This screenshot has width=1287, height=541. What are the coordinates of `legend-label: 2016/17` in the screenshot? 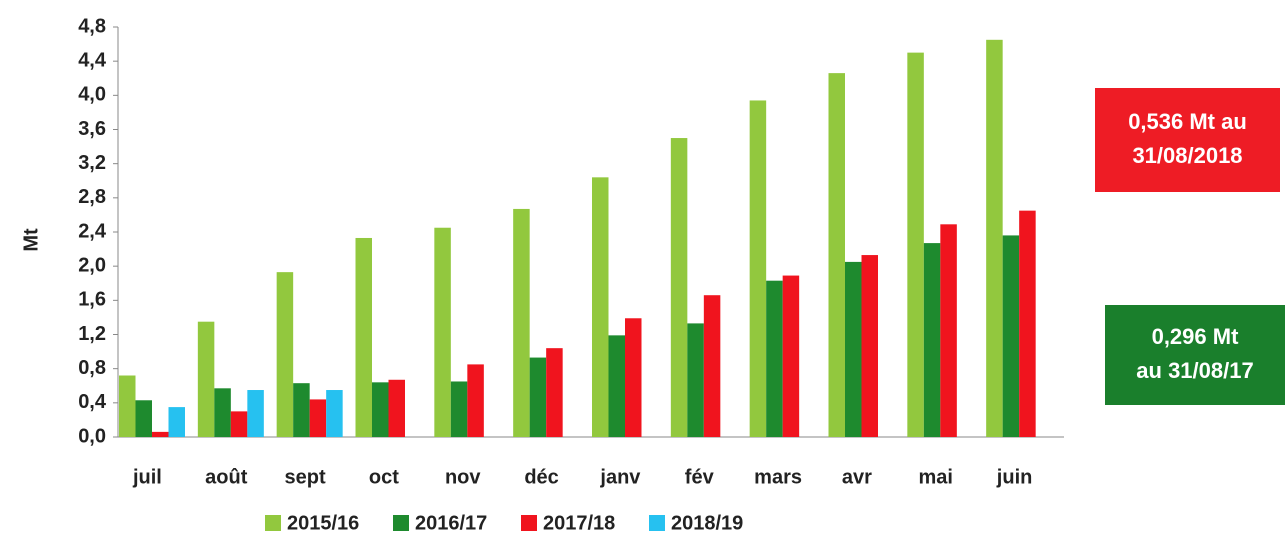 It's located at (451, 523).